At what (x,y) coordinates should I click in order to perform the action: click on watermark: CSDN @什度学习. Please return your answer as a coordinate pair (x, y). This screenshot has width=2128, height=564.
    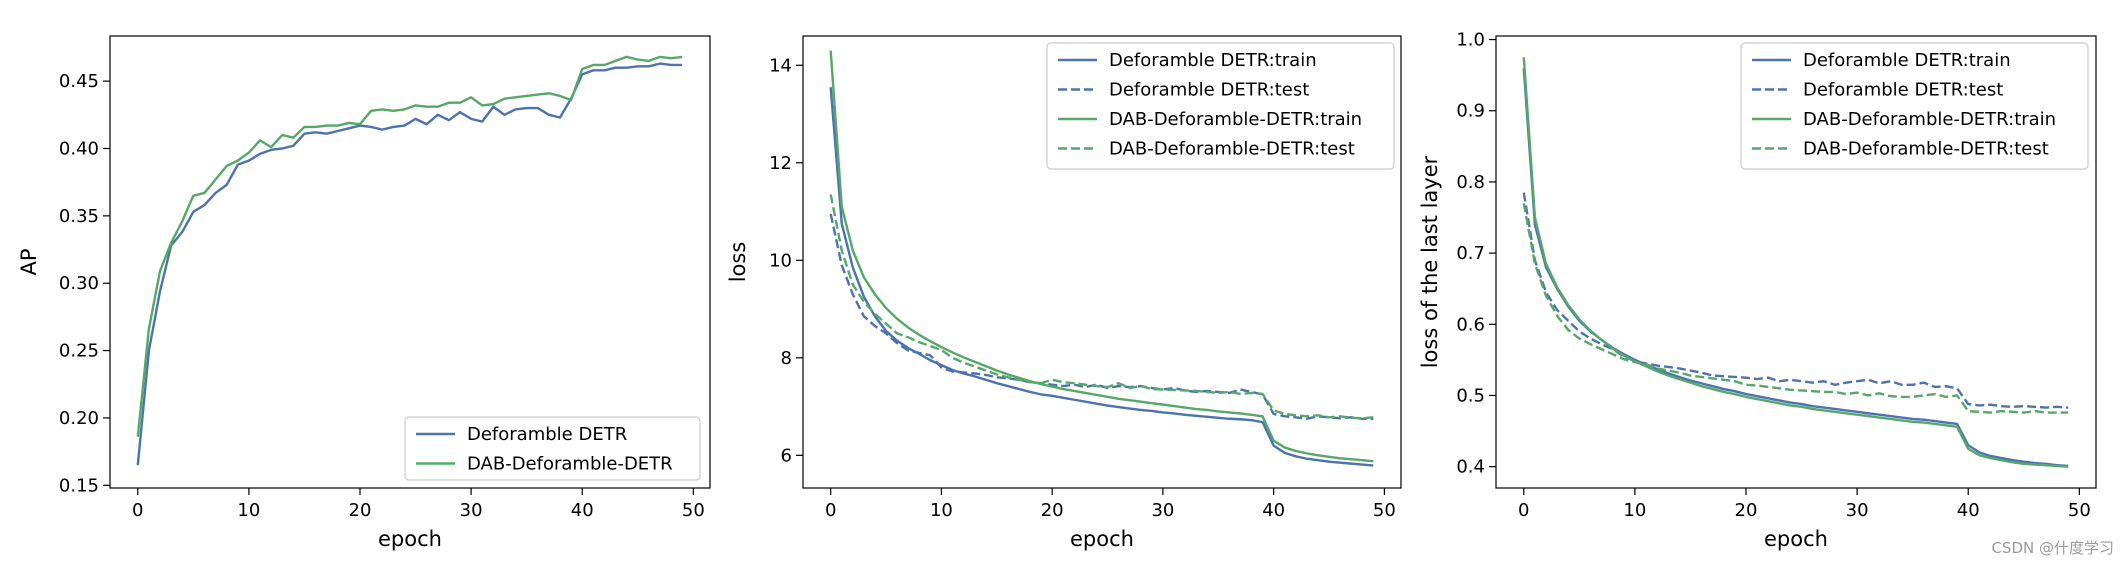
    Looking at the image, I should click on (2052, 548).